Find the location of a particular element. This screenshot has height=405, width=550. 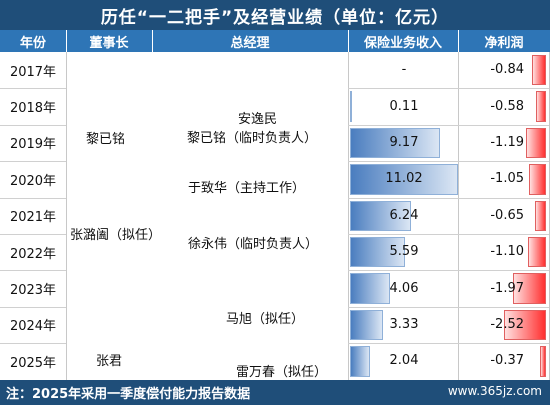

gm-4: 徐永伟（临时负责人） is located at coordinates (253, 244).